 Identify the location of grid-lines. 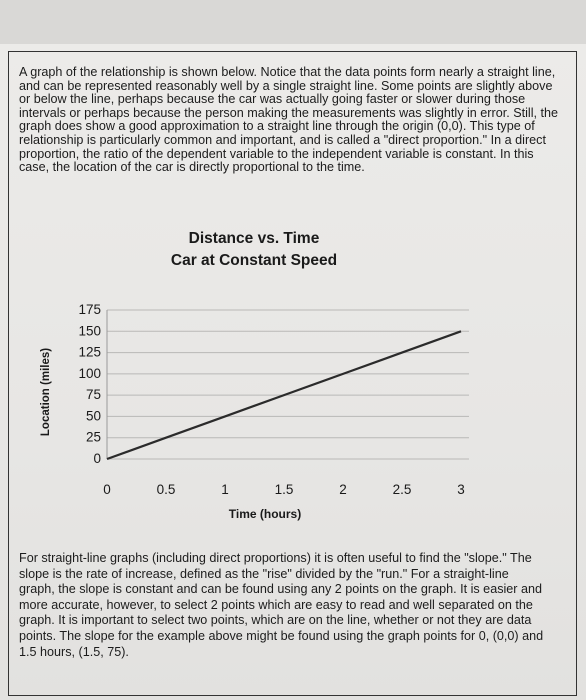
(287, 384).